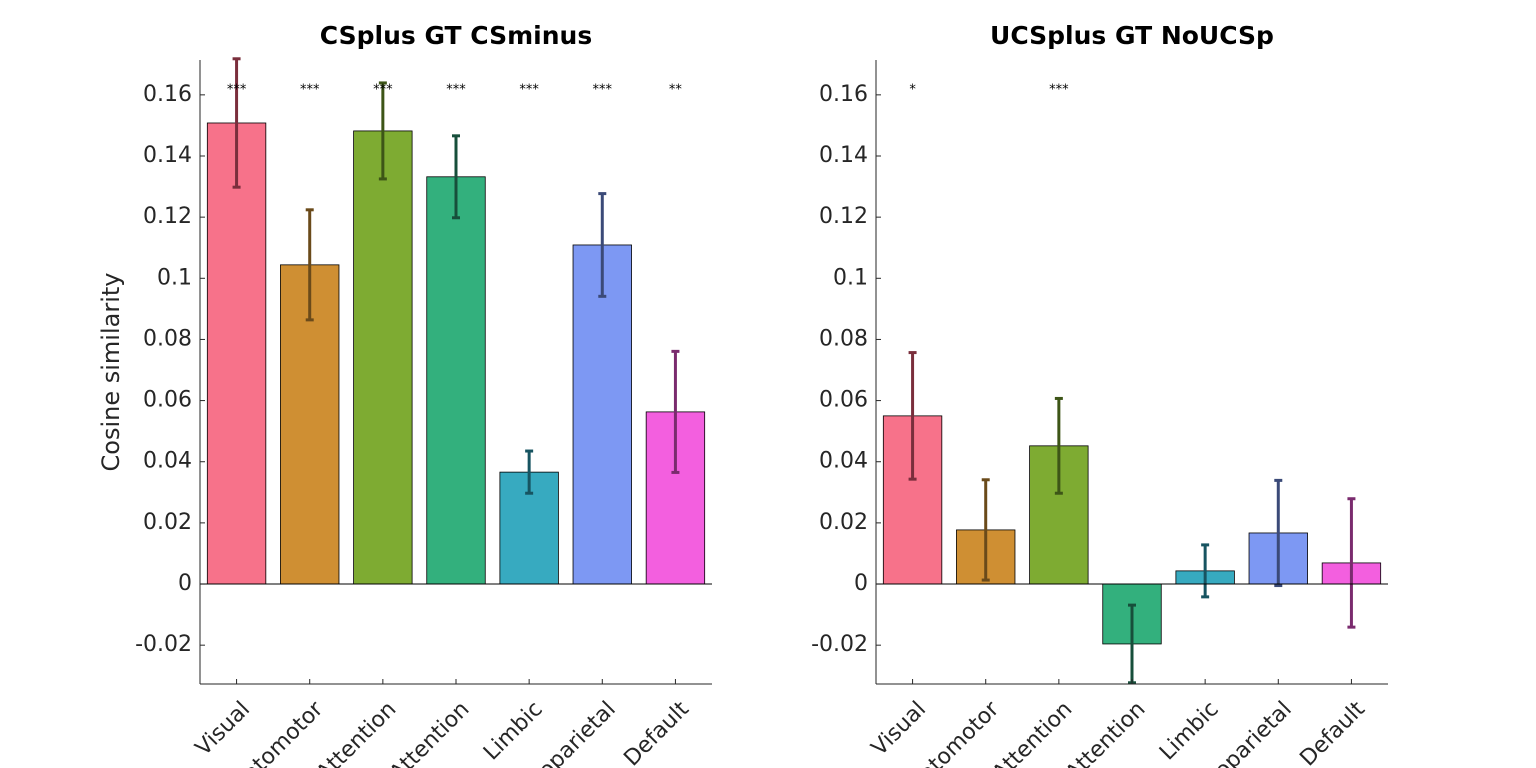 The image size is (1536, 768). Describe the element at coordinates (676, 90) in the screenshot. I see `significance-label: **` at that location.